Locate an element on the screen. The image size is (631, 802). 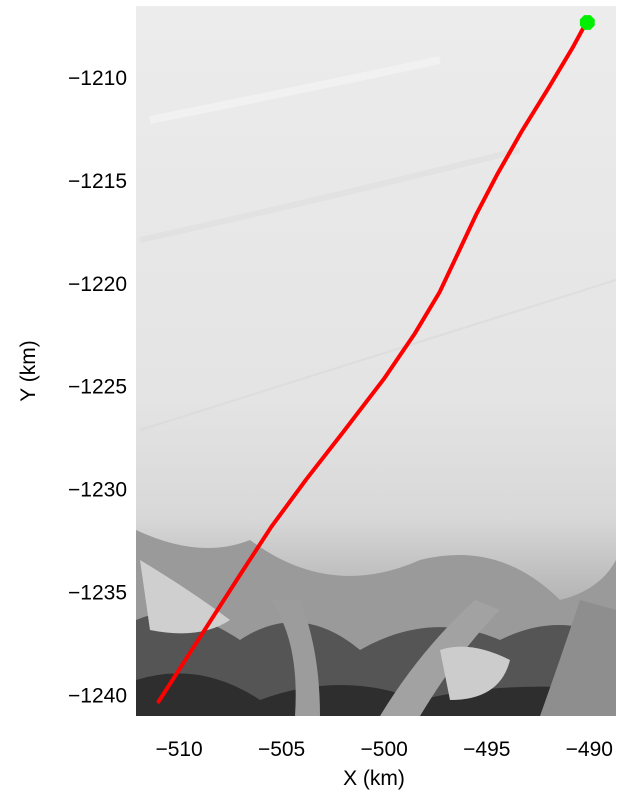
y-tick-label: −1240 is located at coordinates (97, 695).